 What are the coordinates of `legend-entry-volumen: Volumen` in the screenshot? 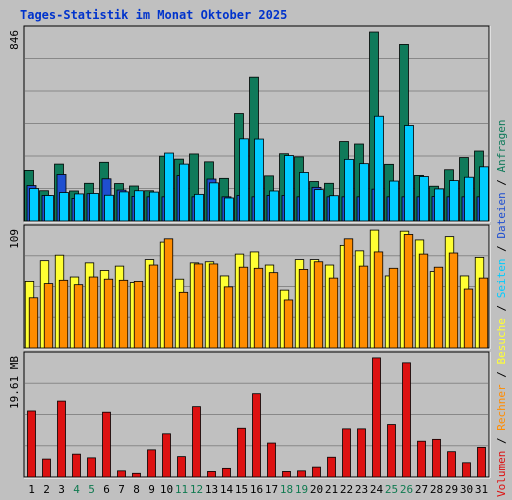 It's located at (501, 474).